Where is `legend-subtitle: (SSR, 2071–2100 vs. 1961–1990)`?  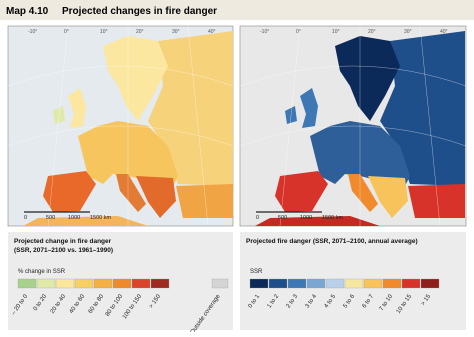 legend-subtitle: (SSR, 2071–2100 vs. 1961–1990) is located at coordinates (63, 250).